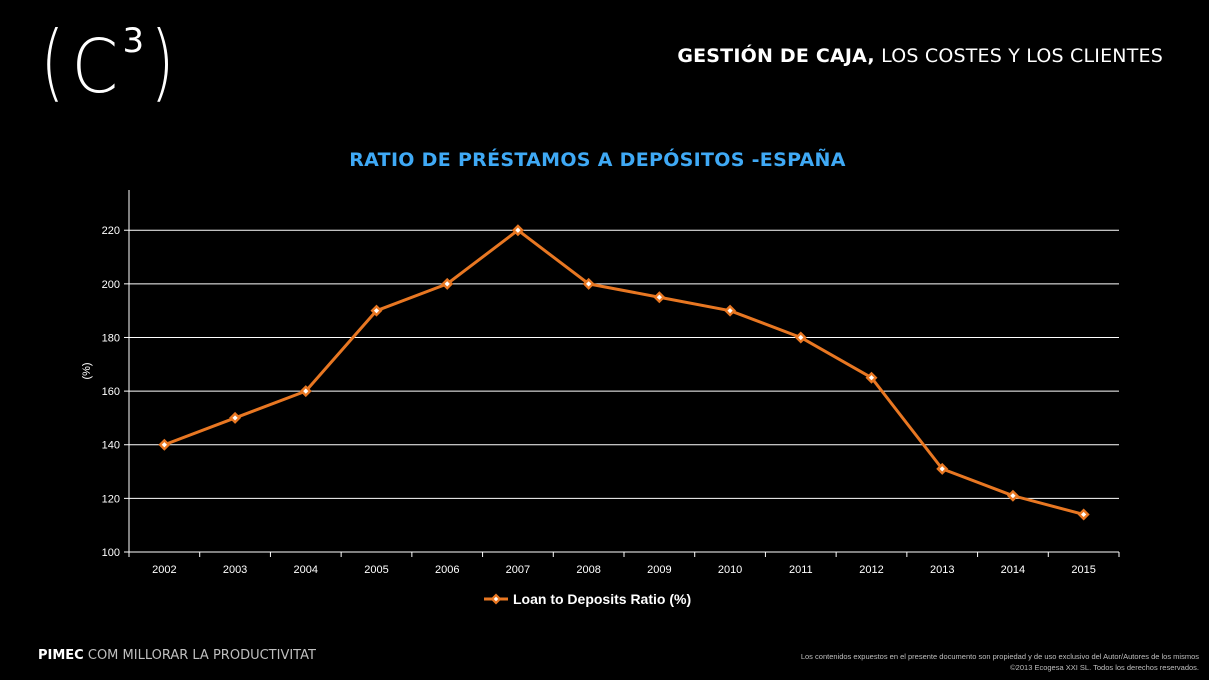 The image size is (1209, 680). I want to click on footer-brand-bold: PIMEC, so click(61, 655).